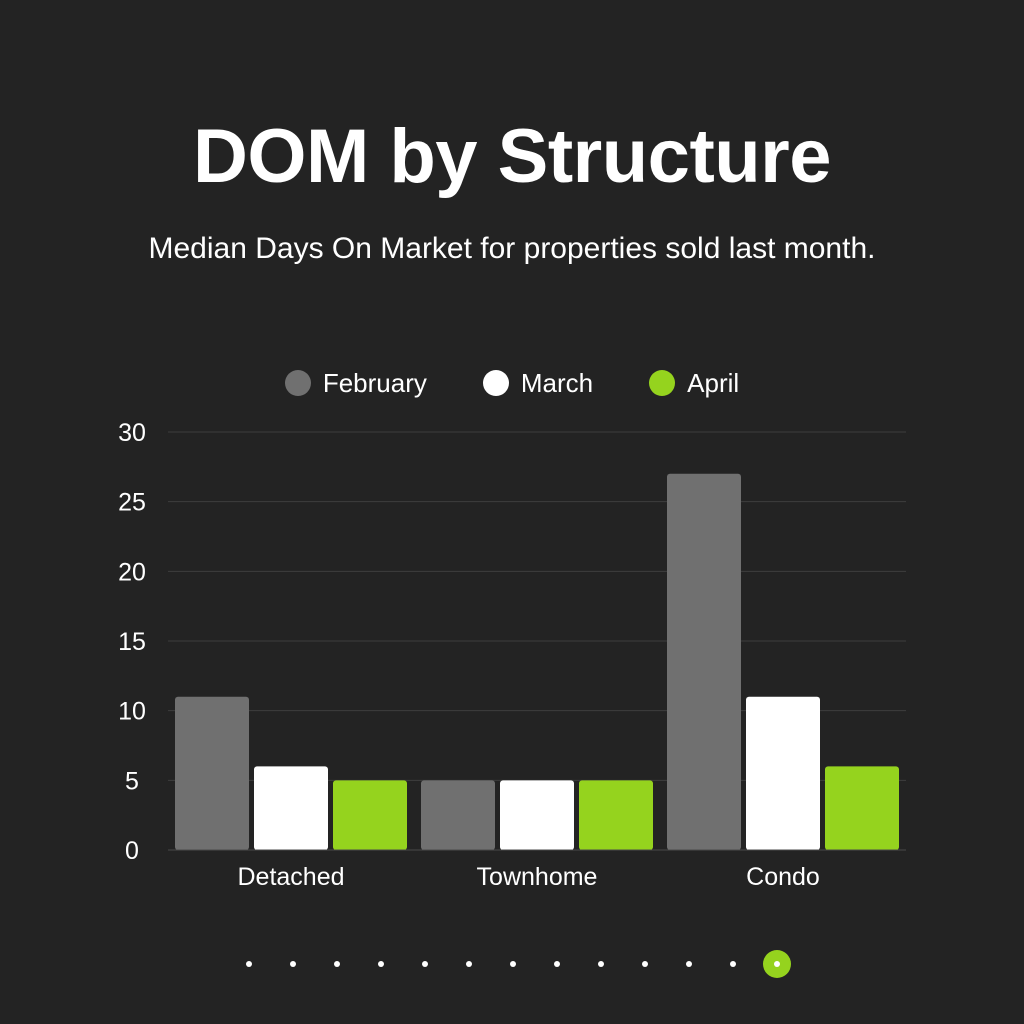 This screenshot has height=1024, width=1024. Describe the element at coordinates (132, 712) in the screenshot. I see `y-tick-label: 10` at that location.